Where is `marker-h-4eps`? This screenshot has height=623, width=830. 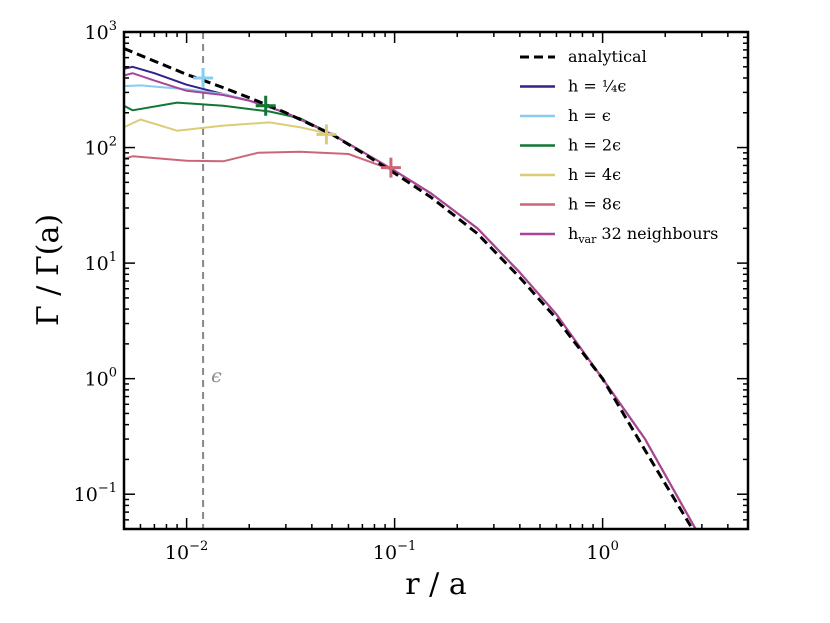 marker-h-4eps is located at coordinates (326, 134).